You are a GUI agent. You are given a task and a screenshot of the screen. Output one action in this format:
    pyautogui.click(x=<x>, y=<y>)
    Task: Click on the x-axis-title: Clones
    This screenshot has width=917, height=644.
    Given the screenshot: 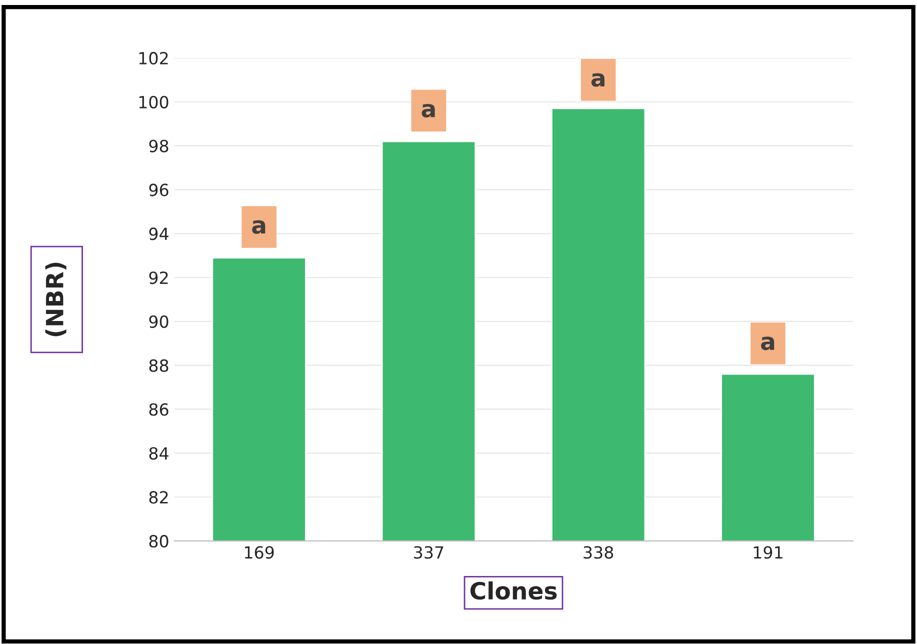 What is the action you would take?
    pyautogui.click(x=513, y=590)
    